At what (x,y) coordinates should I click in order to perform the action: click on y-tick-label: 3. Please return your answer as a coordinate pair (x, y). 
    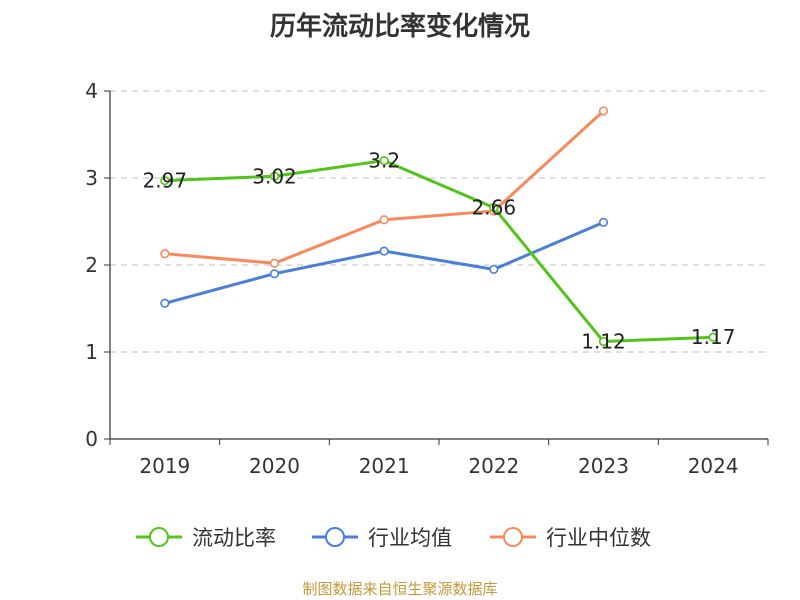
    Looking at the image, I should click on (91, 178).